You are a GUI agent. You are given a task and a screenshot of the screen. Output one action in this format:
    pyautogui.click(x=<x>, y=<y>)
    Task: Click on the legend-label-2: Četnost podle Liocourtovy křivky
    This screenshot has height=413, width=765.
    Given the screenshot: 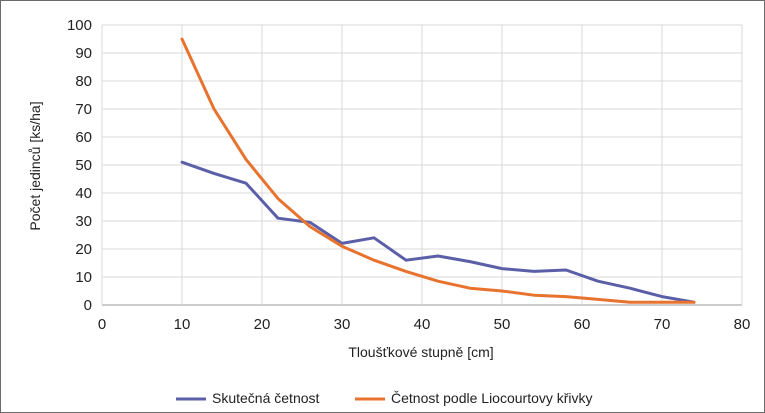 What is the action you would take?
    pyautogui.click(x=492, y=398)
    